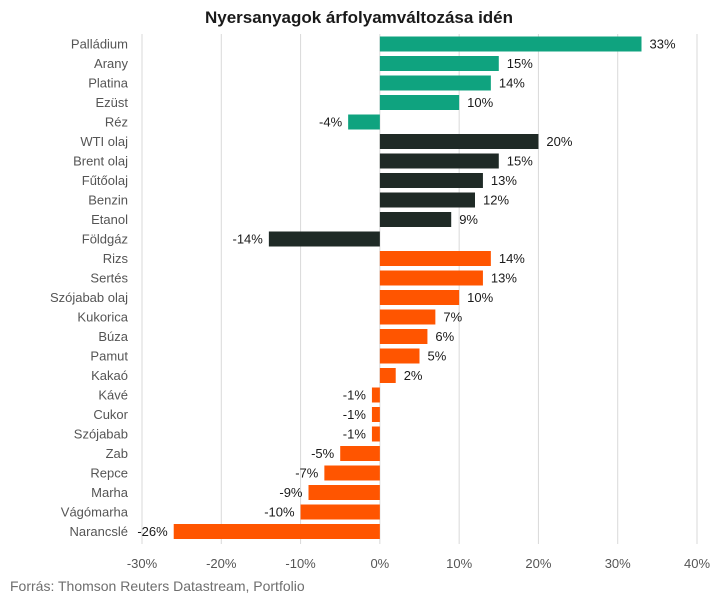 This screenshot has width=718, height=600. I want to click on value-label: 9%, so click(468, 219).